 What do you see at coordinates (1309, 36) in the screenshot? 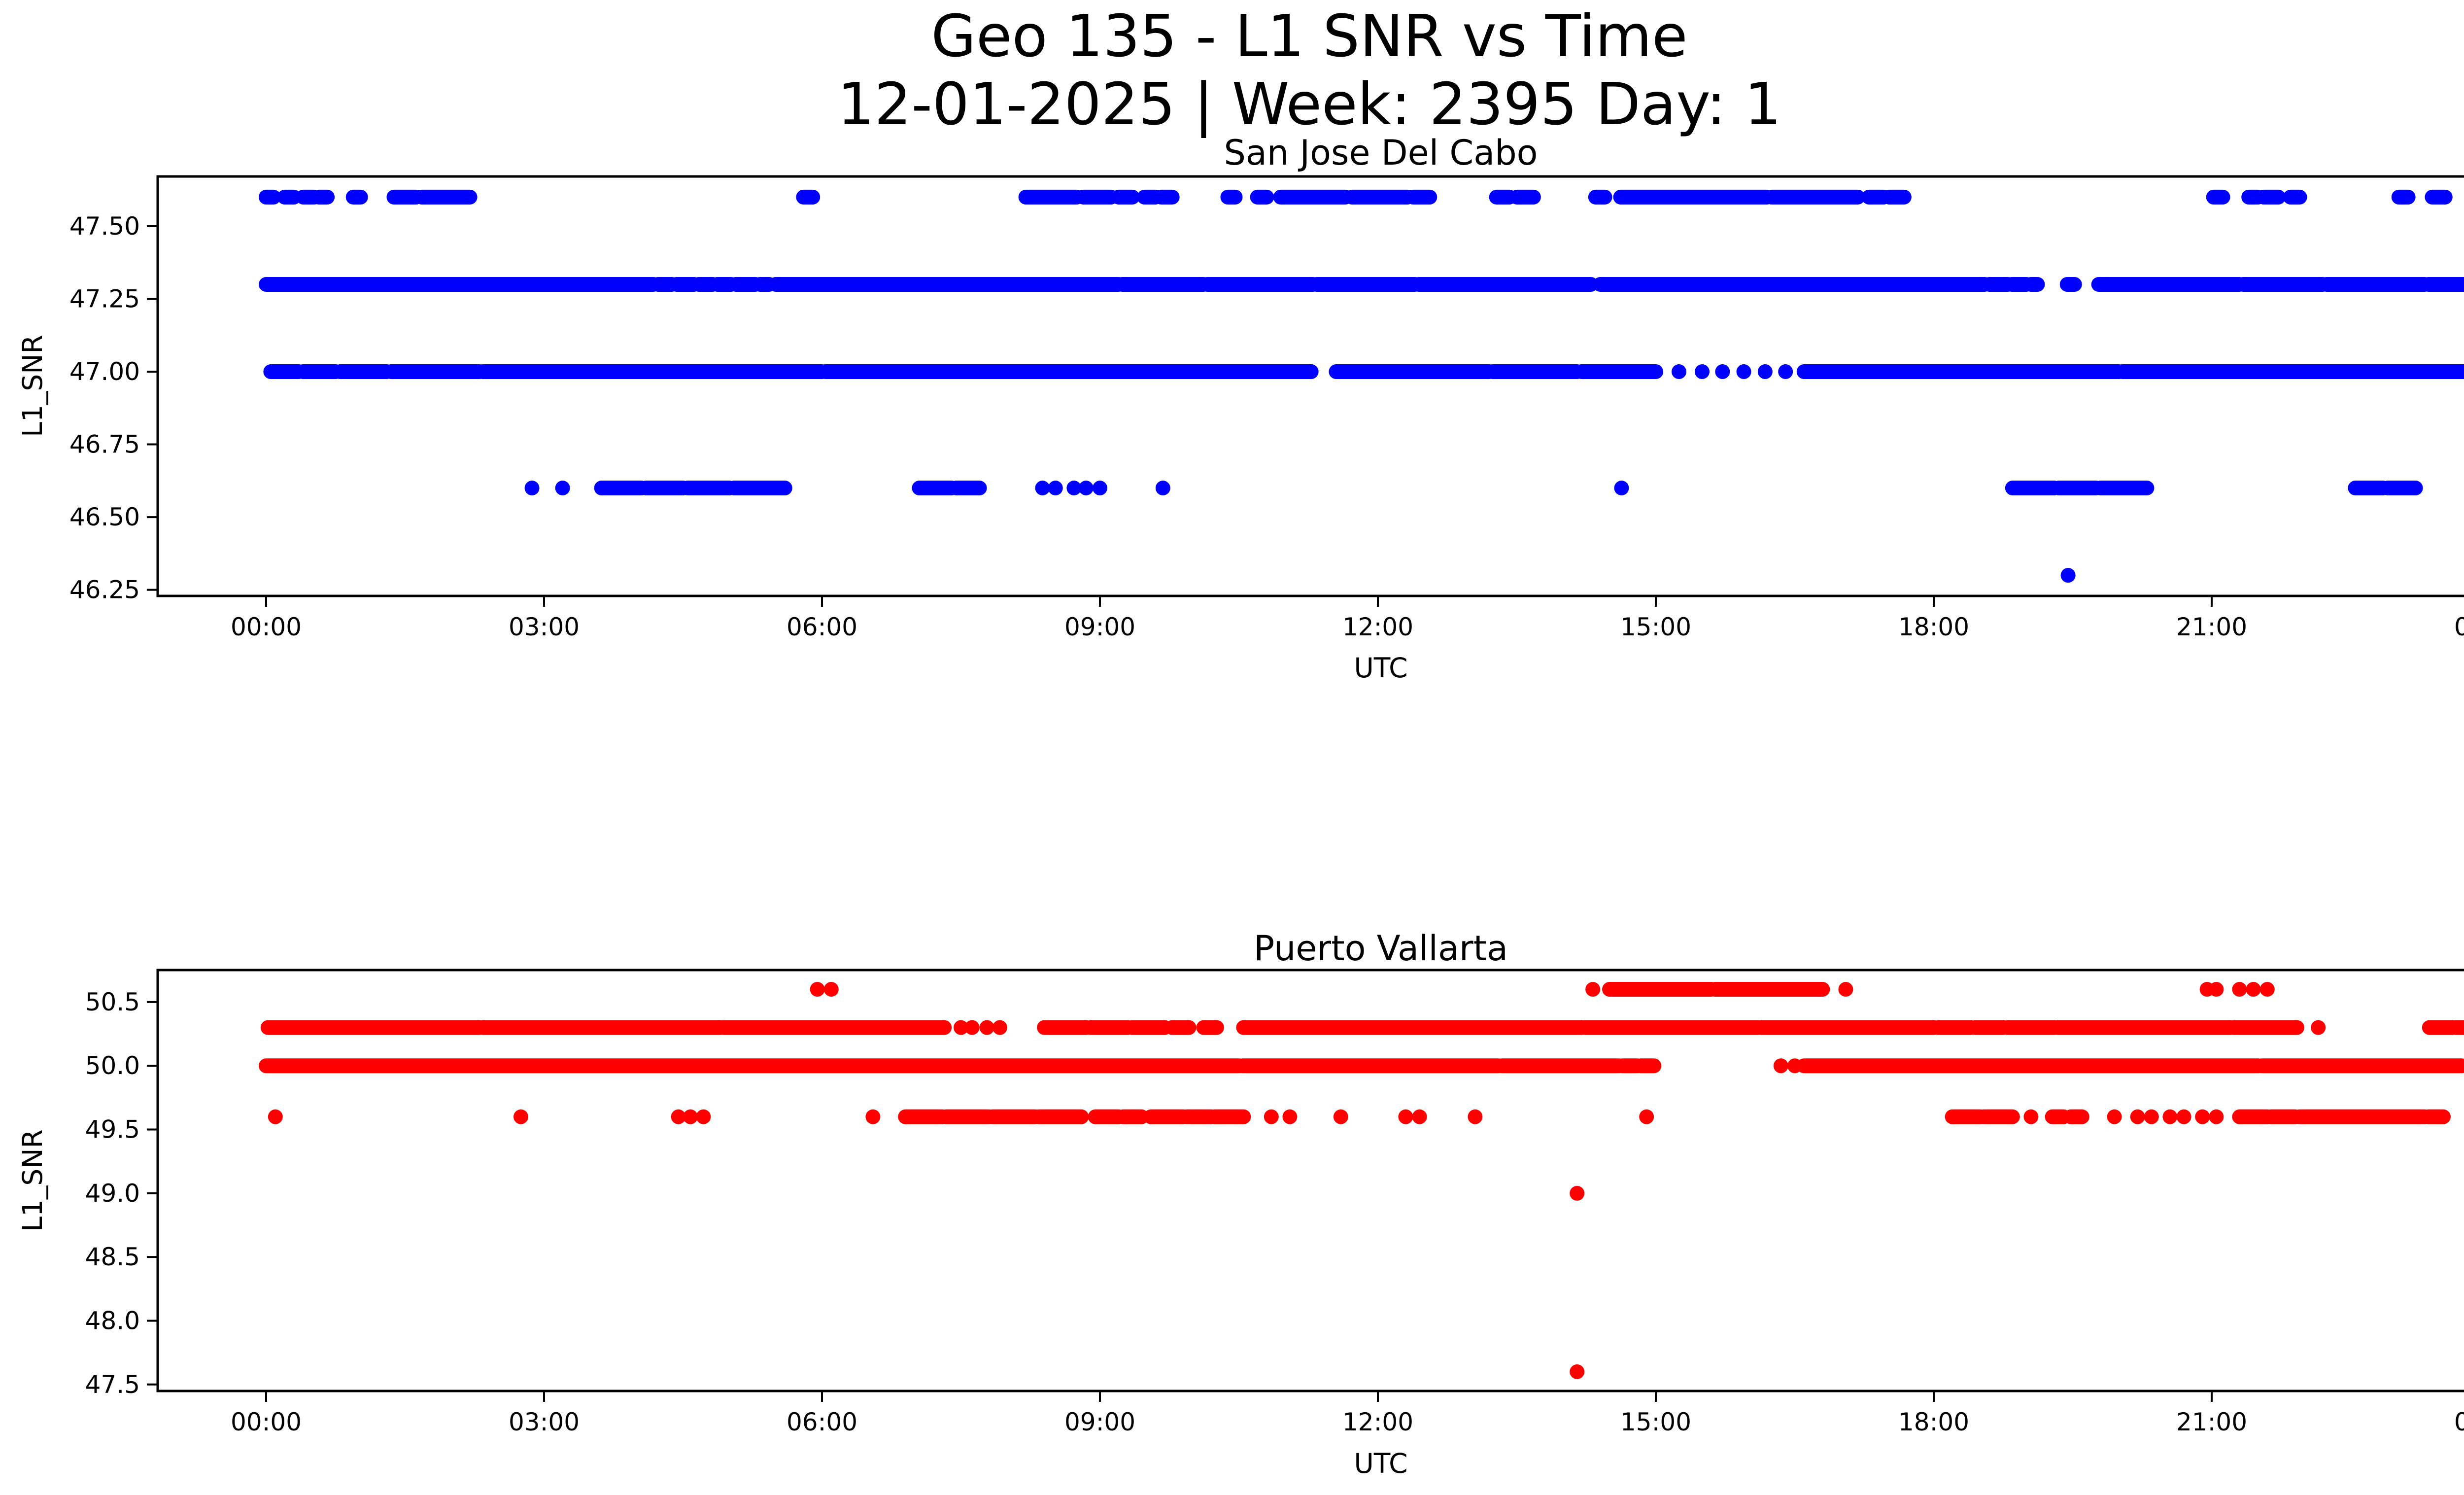
I see `figure-title-line1: Geo 135 - L1 SNR vs Time` at bounding box center [1309, 36].